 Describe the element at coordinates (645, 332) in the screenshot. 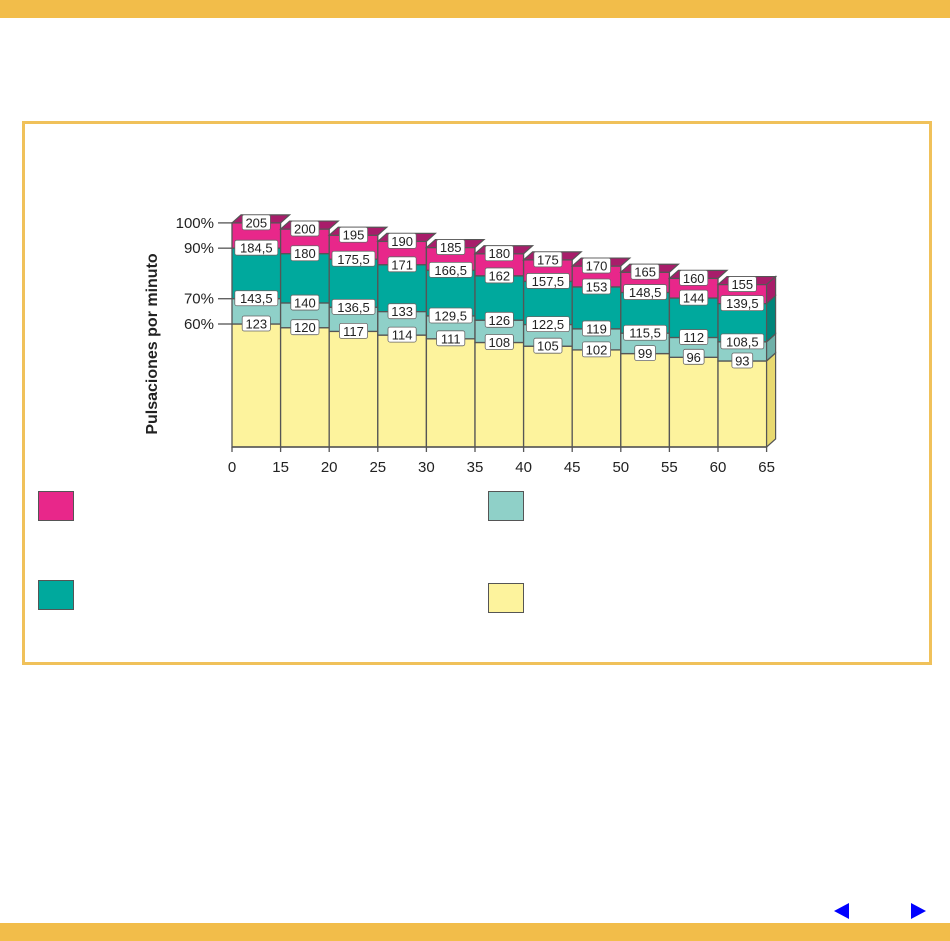

I see `data-label-group: 115,5` at that location.